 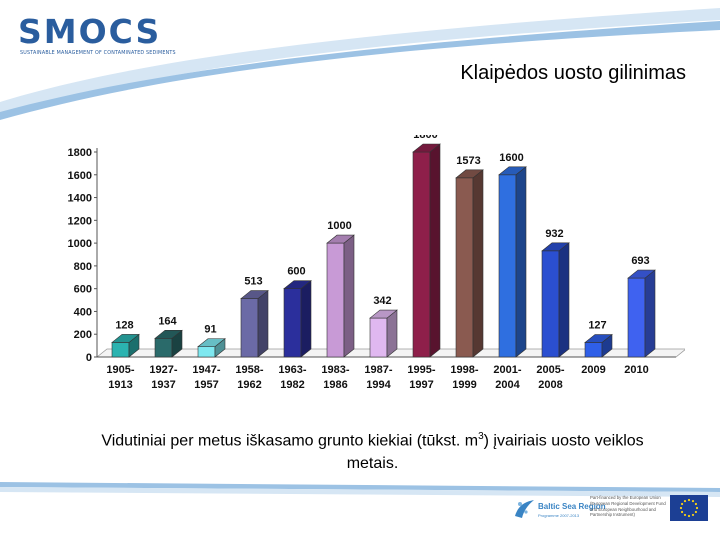 What do you see at coordinates (507, 385) in the screenshot?
I see `x-tick-label-9: 2004` at bounding box center [507, 385].